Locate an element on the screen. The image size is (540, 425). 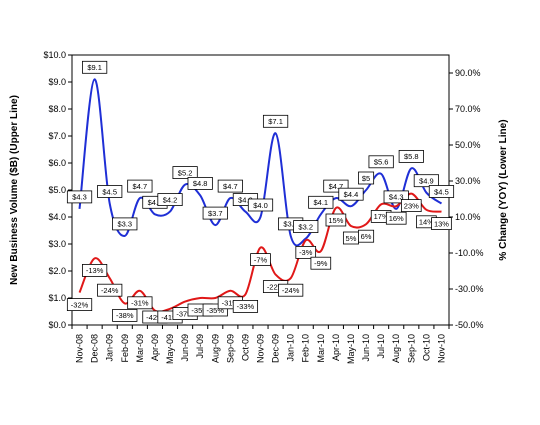
volume-data-label: $3.7 is located at coordinates (215, 213).